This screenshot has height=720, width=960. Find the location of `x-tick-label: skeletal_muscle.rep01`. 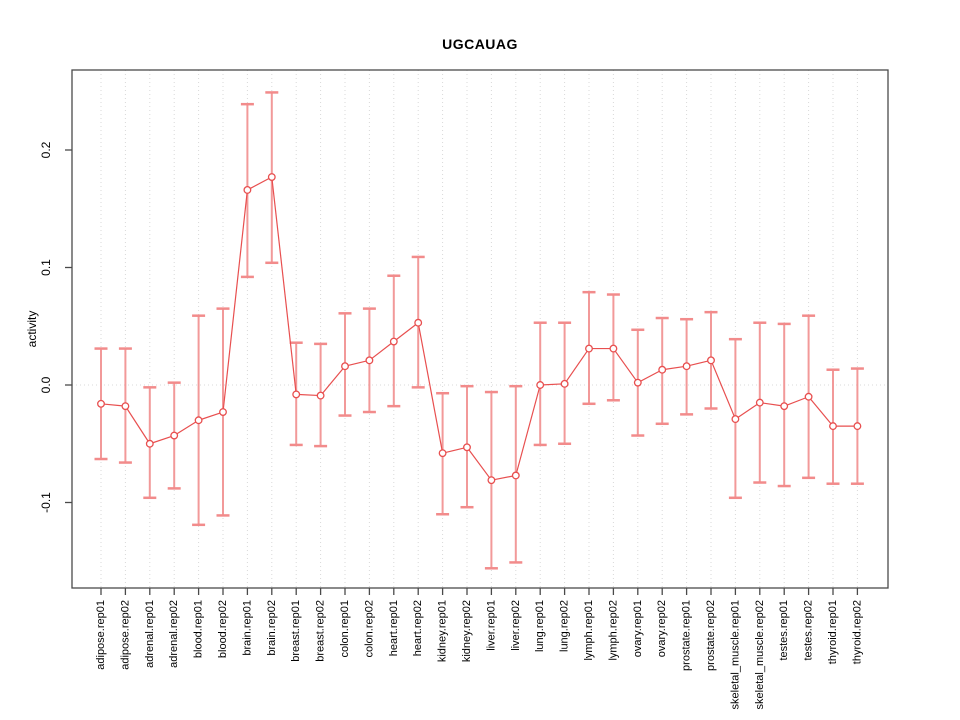

x-tick-label: skeletal_muscle.rep01 is located at coordinates (735, 654).